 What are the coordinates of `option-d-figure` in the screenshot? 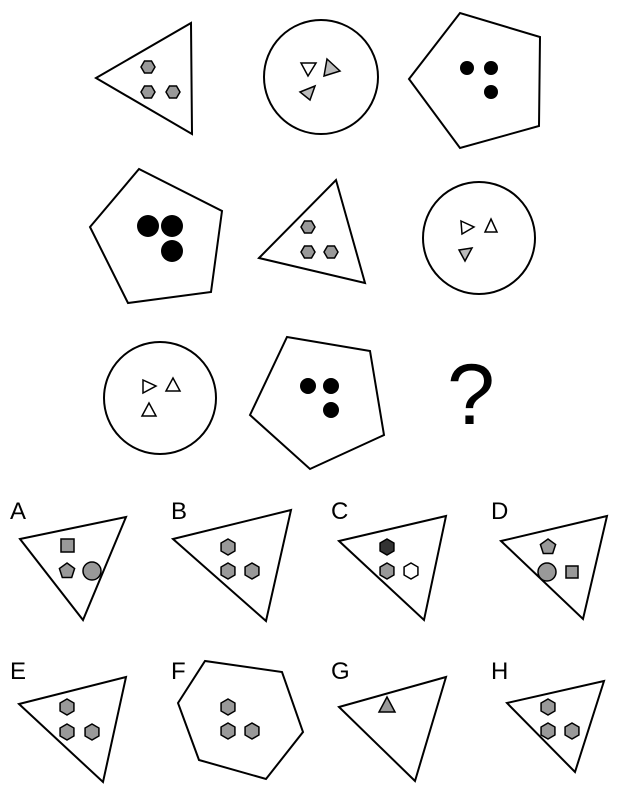 It's located at (553, 567).